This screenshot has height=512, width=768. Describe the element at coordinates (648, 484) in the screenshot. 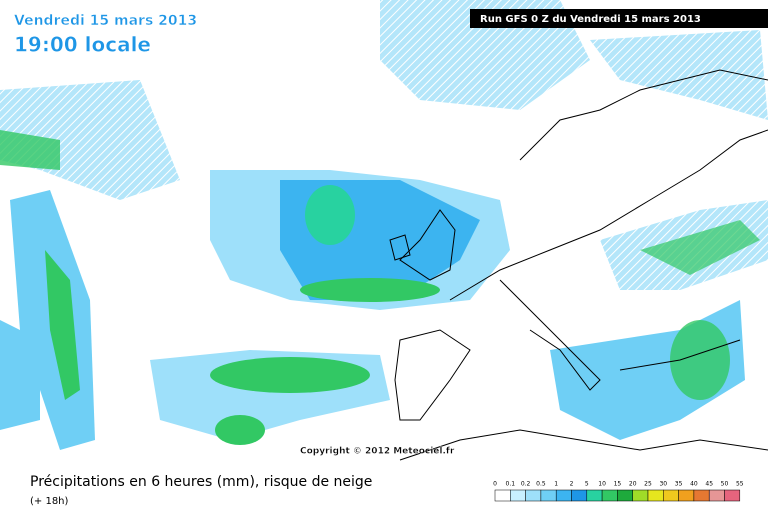

I see `legend-label: 25` at that location.